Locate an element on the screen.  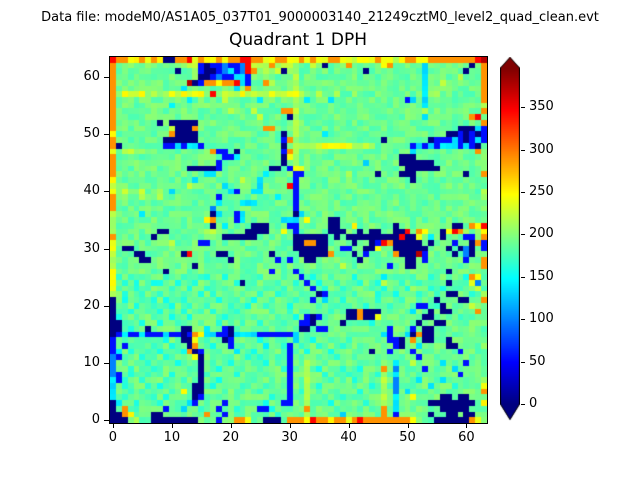
colorbar-tick-label: 350 is located at coordinates (541, 106).